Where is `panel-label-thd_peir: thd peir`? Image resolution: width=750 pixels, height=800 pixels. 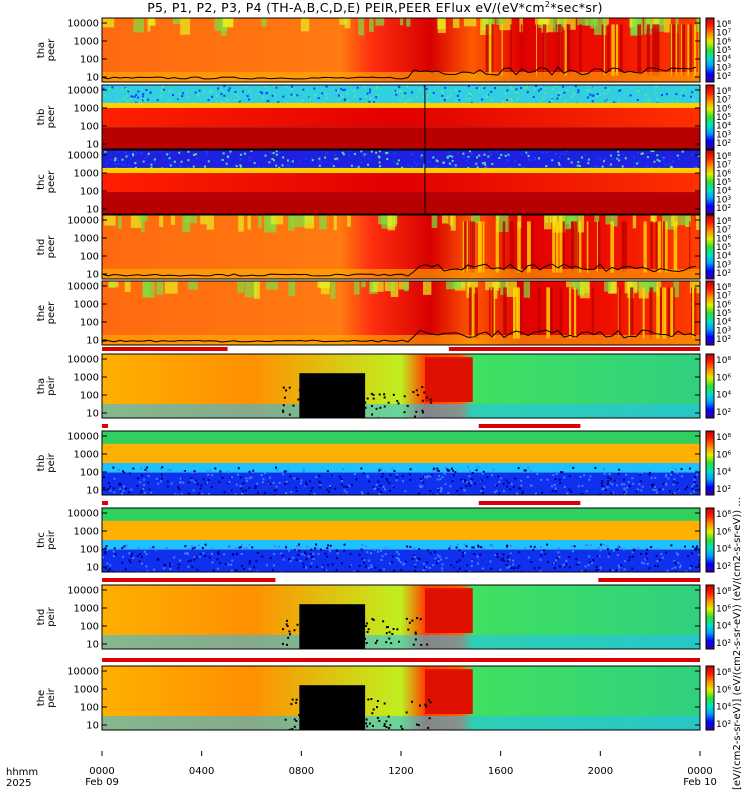 panel-label-thd_peir: thd peir is located at coordinates (46, 617).